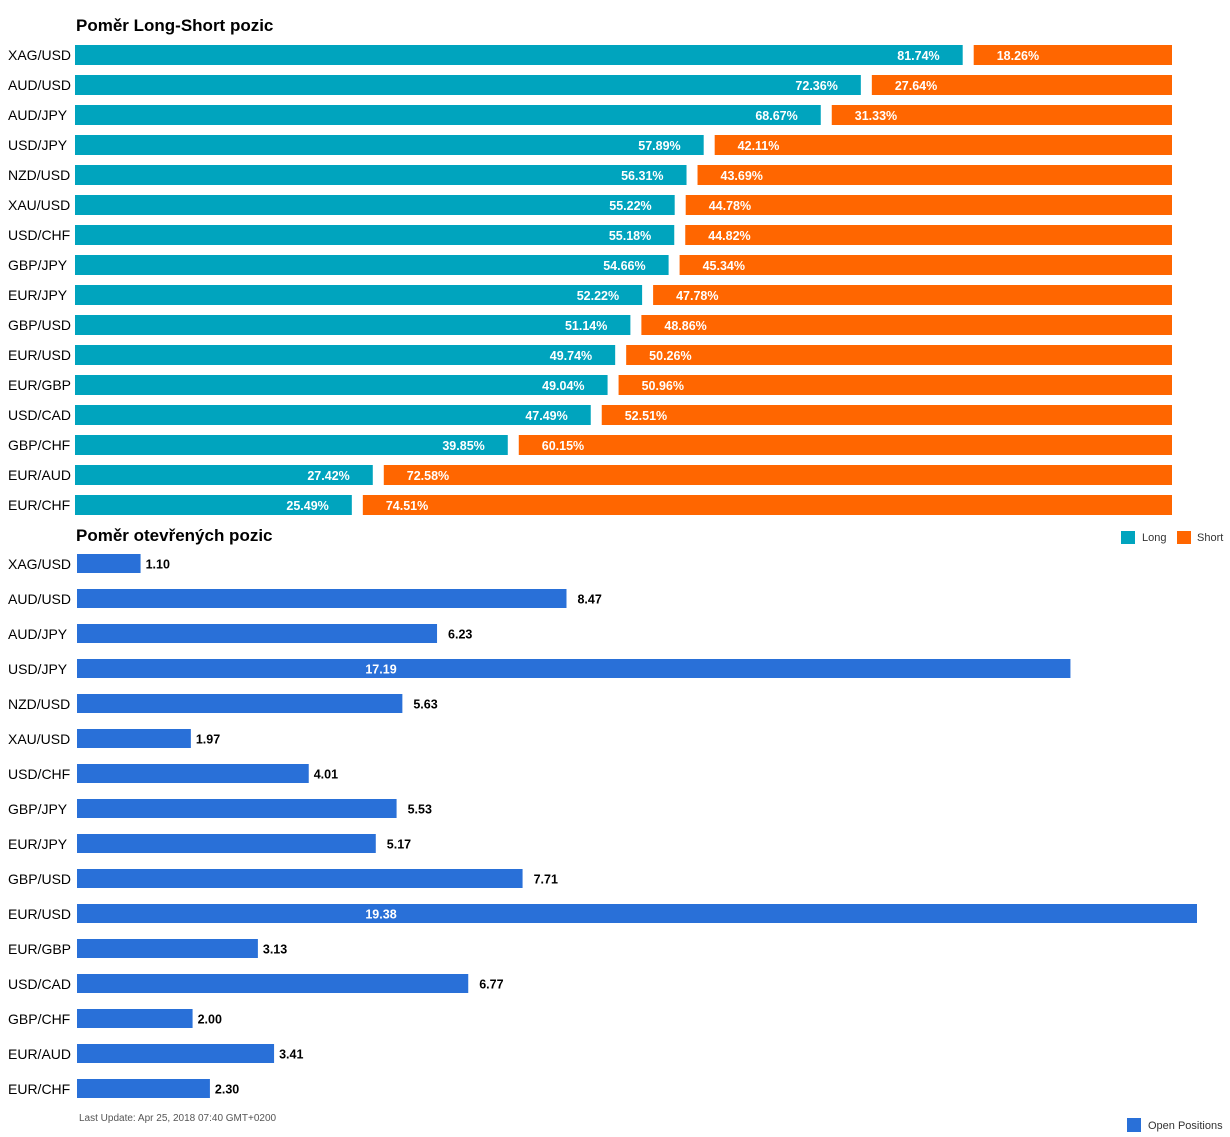  What do you see at coordinates (174, 535) in the screenshot?
I see `chart-title-open-positions: Poměr otevřených pozic` at bounding box center [174, 535].